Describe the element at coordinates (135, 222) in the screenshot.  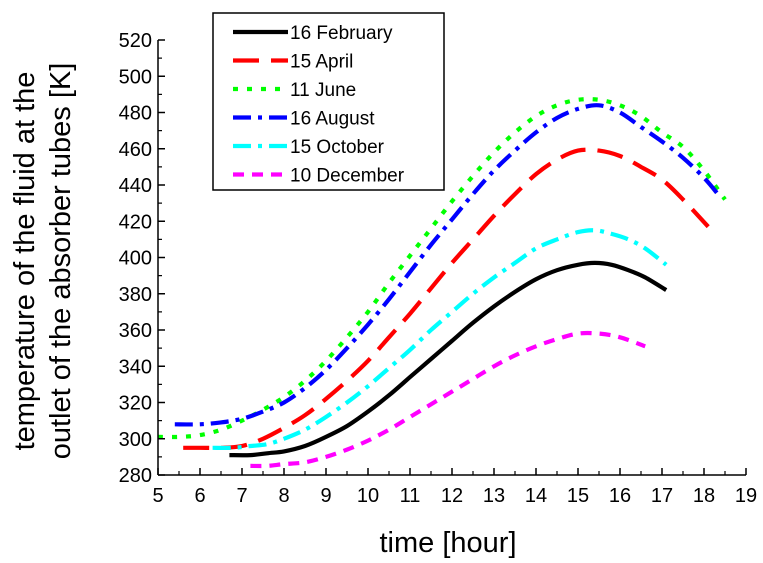
I see `y-tick-label: 420` at that location.